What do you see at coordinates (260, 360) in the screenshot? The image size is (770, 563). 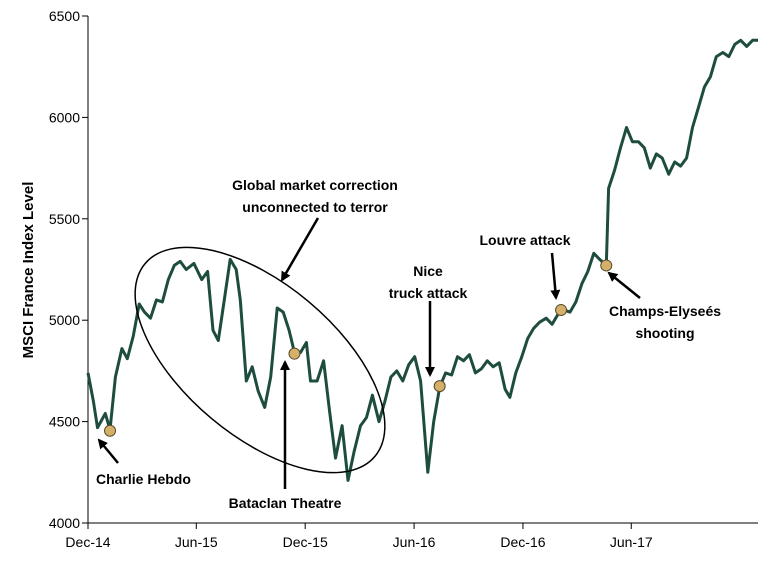 I see `correction-ellipse` at bounding box center [260, 360].